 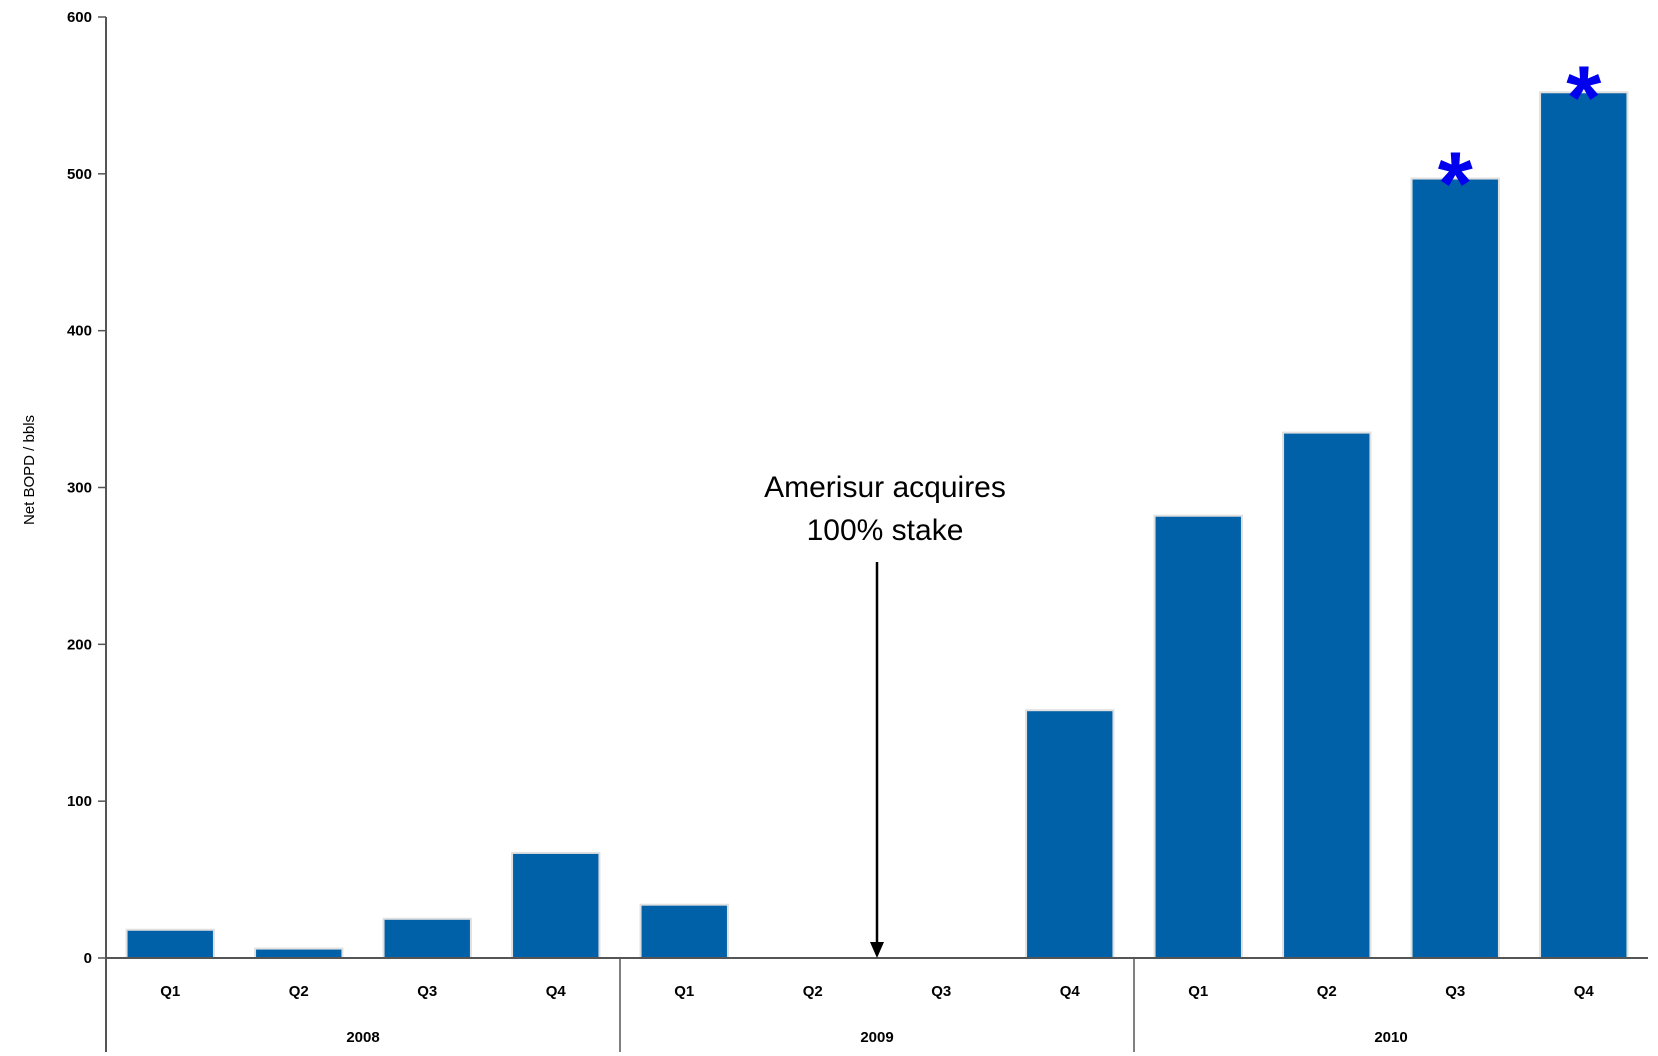 I want to click on y-tick-label: 0, so click(x=88, y=958).